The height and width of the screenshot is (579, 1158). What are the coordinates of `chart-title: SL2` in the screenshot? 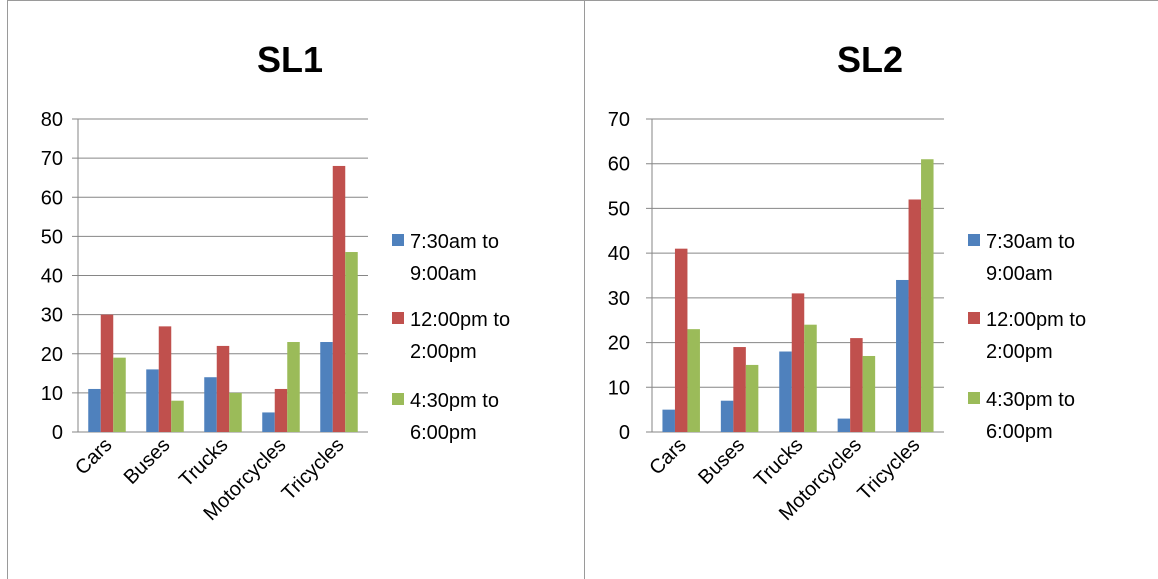 It's located at (870, 59).